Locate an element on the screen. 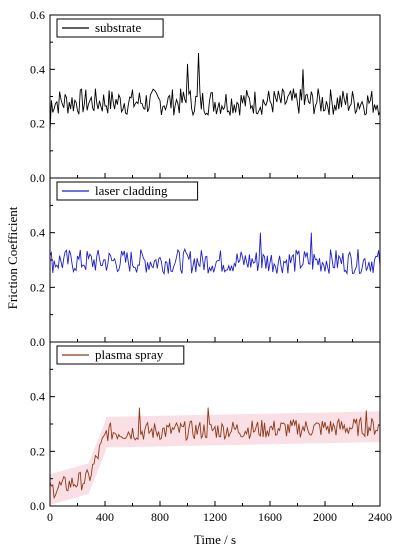 The height and width of the screenshot is (550, 401). series-line-laser-cladding is located at coordinates (215, 254).